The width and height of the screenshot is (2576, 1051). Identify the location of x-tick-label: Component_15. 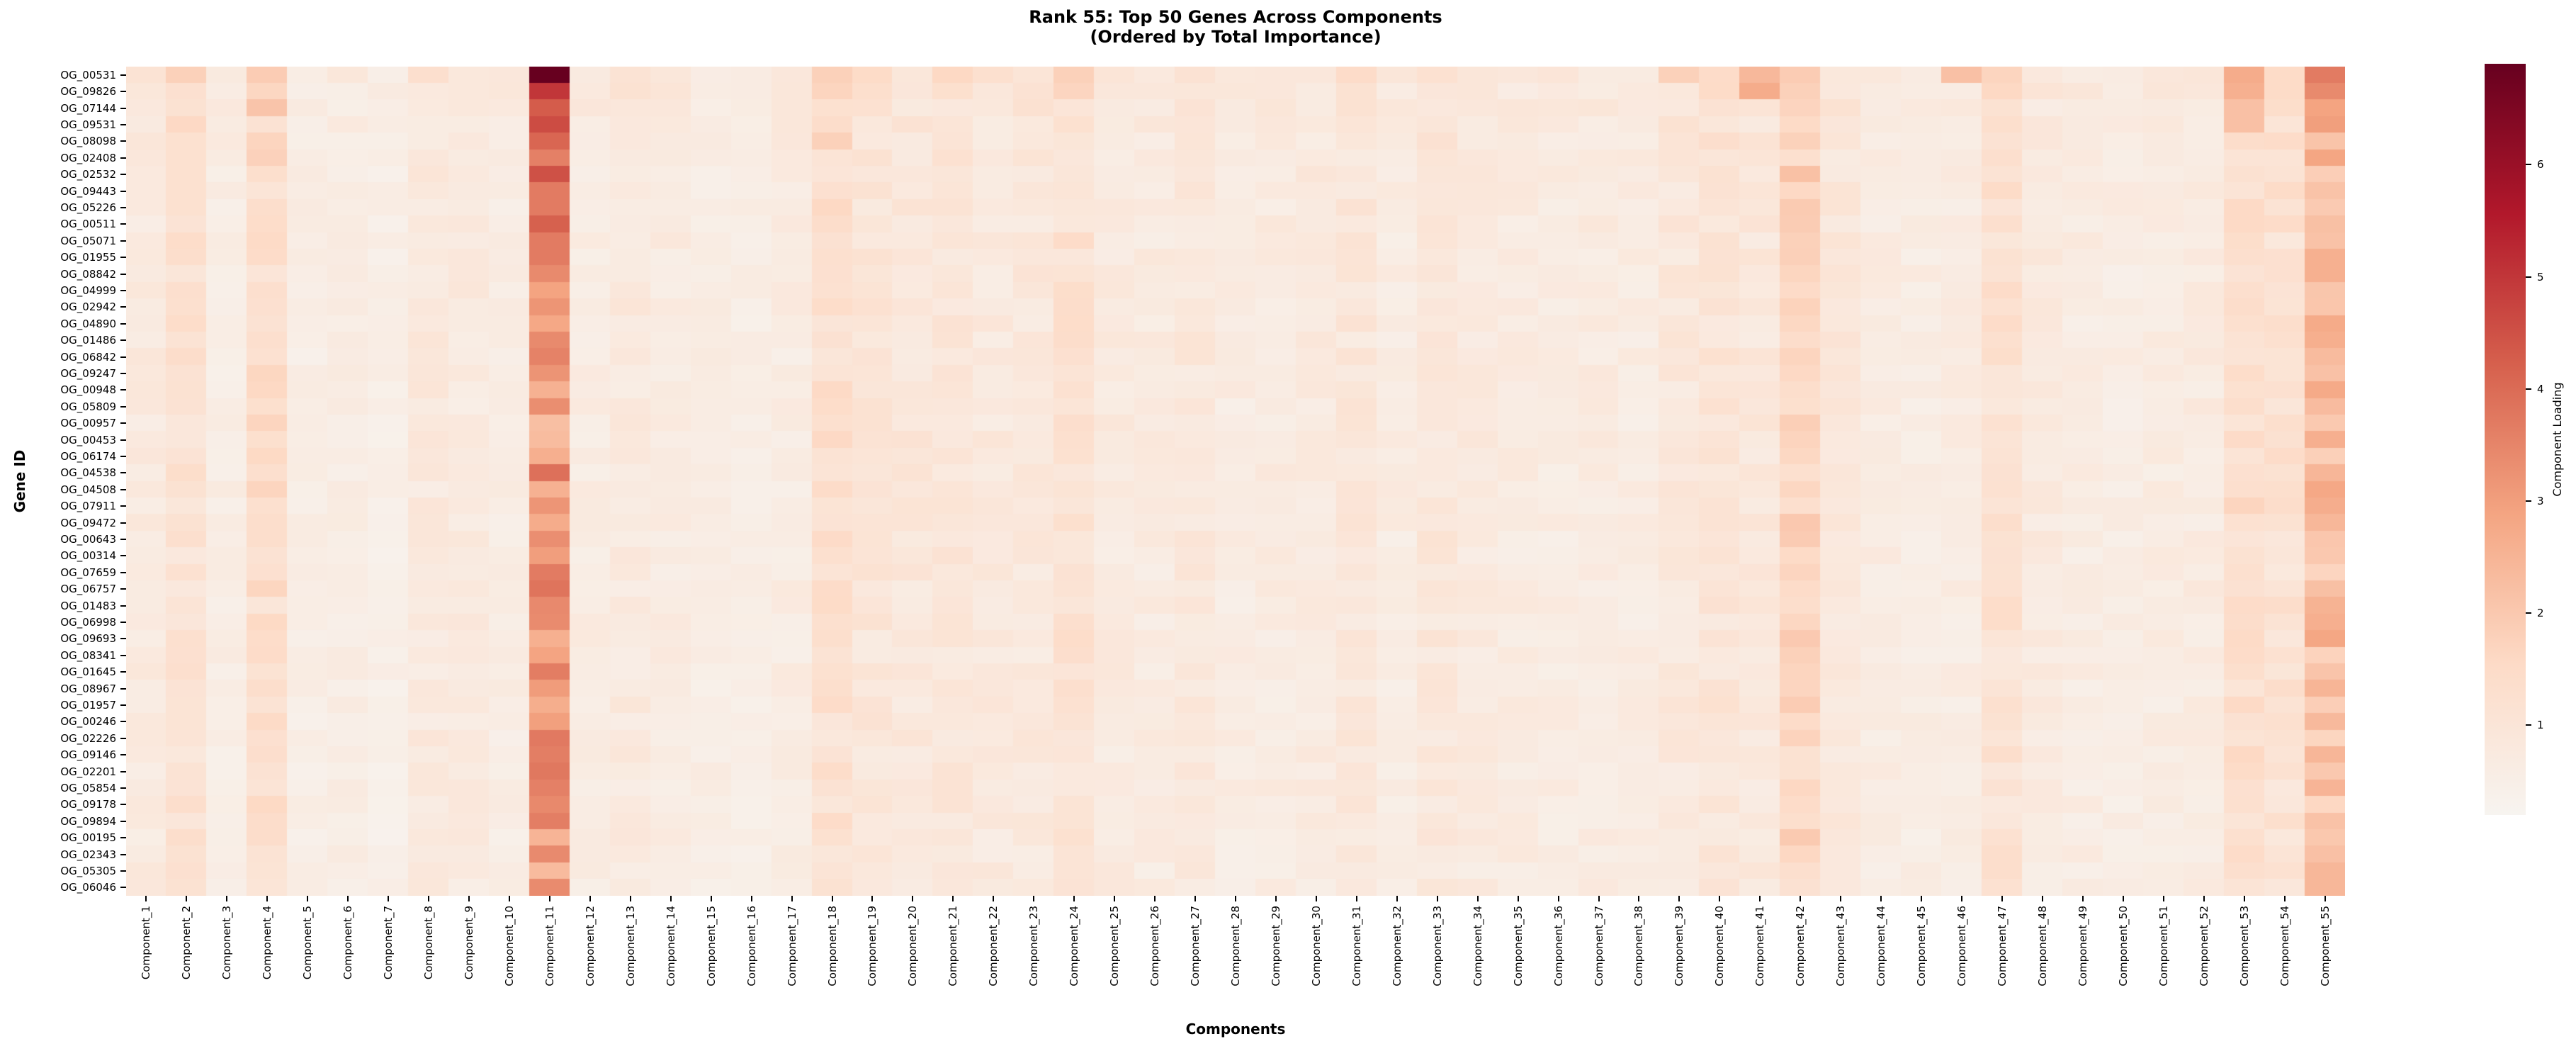
(711, 947).